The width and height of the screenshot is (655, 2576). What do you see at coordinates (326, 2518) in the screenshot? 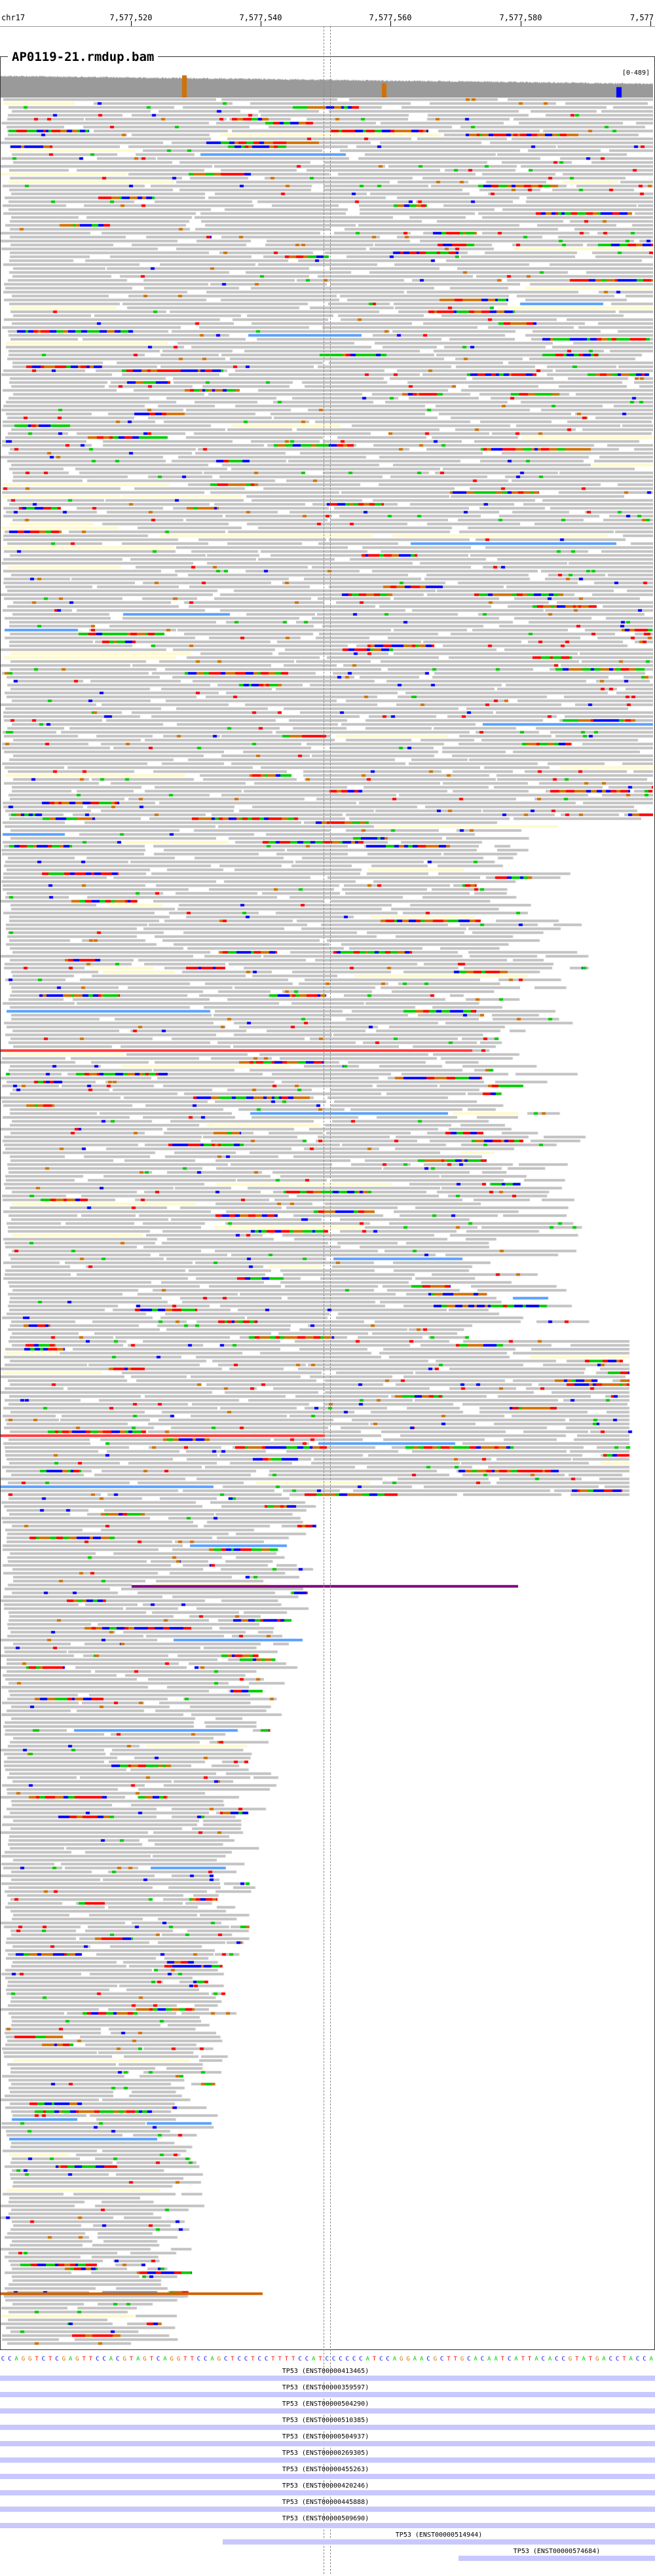
I see `transcript-label: TP53 (ENST00000509690)` at bounding box center [326, 2518].